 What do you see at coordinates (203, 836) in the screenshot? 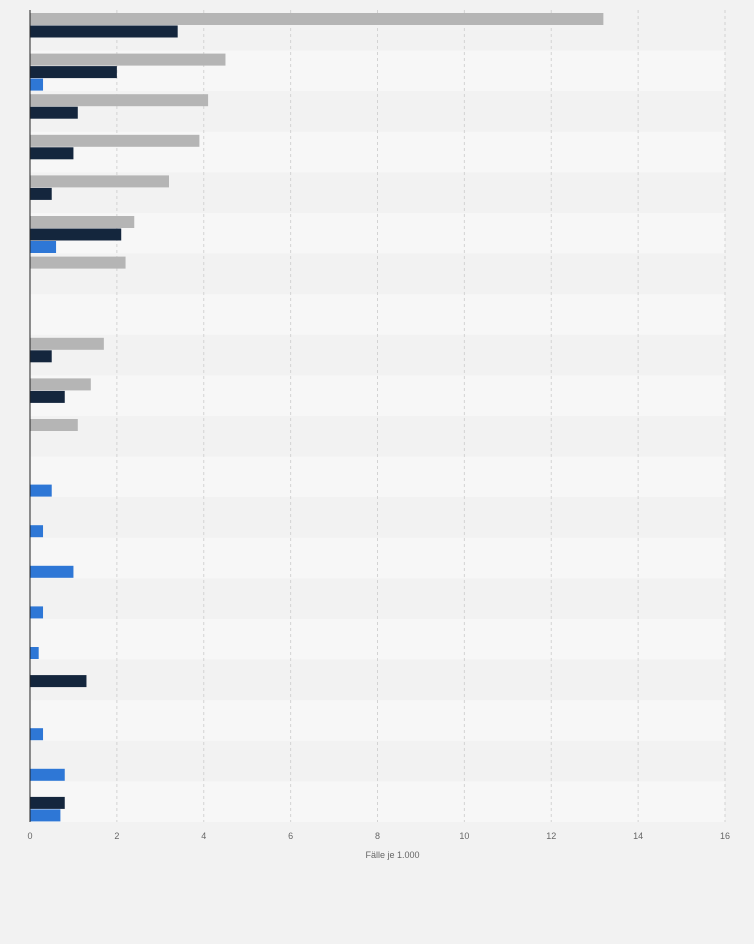
I see `x-tick-label: 4` at bounding box center [203, 836].